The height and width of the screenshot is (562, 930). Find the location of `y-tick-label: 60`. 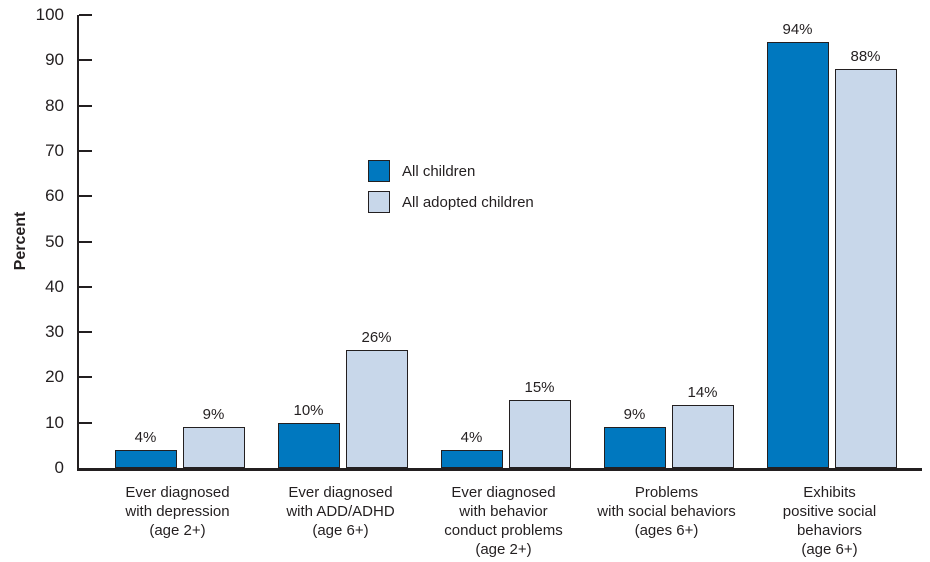

y-tick-label: 60 is located at coordinates (54, 196).